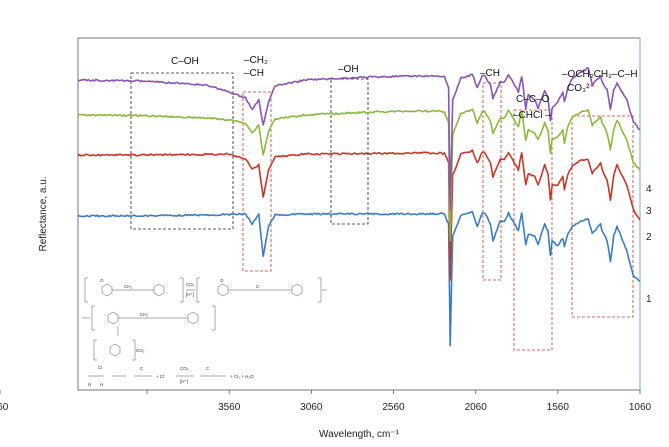 The image size is (669, 447). What do you see at coordinates (160, 376) in the screenshot?
I see `inset-label-cl: + Cl` at bounding box center [160, 376].